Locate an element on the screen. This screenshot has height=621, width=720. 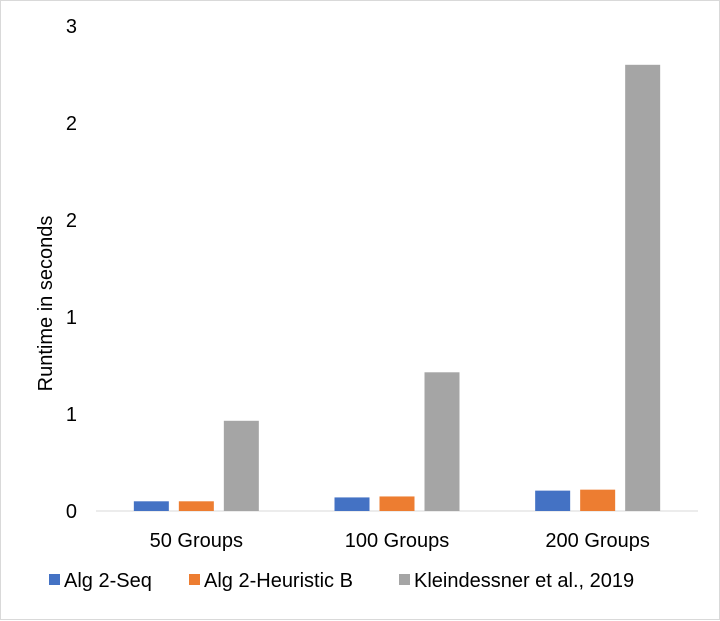
y-tick-label: 3 is located at coordinates (71, 27).